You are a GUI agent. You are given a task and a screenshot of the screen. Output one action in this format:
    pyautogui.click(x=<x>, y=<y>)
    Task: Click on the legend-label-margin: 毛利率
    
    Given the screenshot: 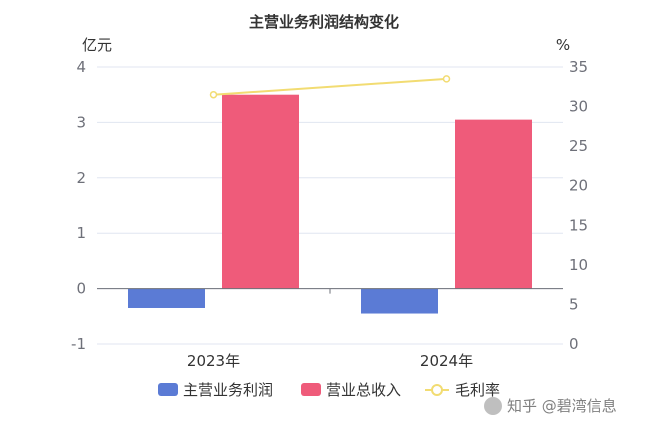 What is the action you would take?
    pyautogui.click(x=477, y=390)
    